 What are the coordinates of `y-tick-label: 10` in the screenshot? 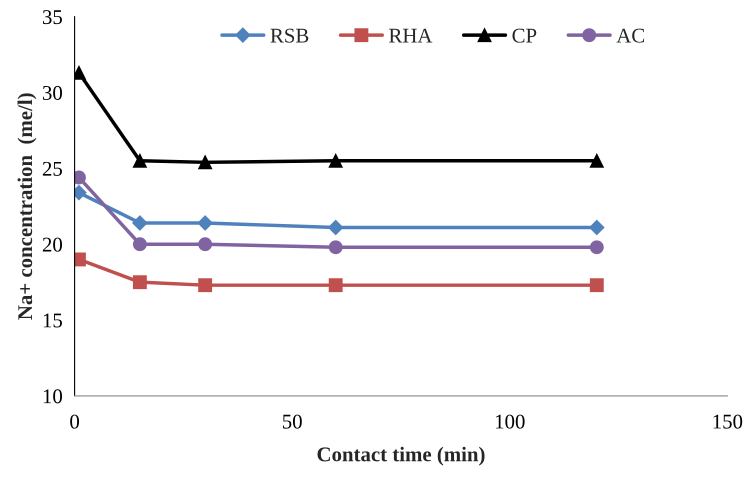 It's located at (53, 396).